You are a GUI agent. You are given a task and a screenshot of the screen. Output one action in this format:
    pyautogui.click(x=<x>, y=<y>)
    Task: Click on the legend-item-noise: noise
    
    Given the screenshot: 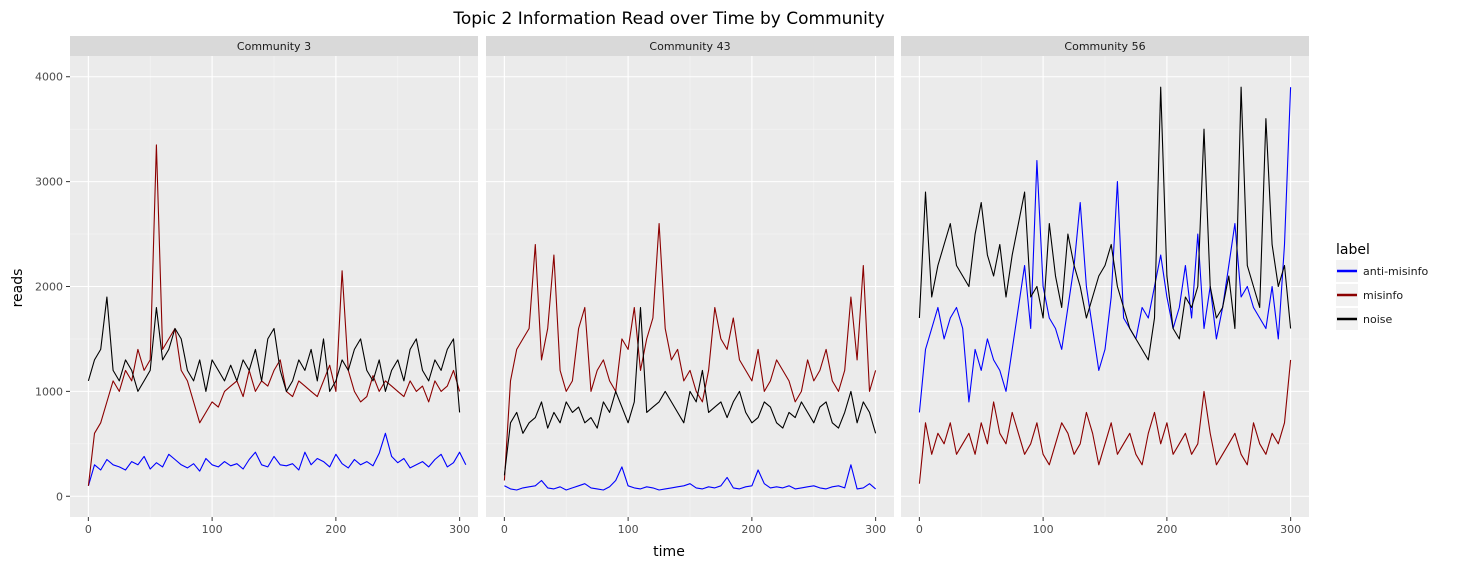 What is the action you would take?
    pyautogui.click(x=1364, y=319)
    